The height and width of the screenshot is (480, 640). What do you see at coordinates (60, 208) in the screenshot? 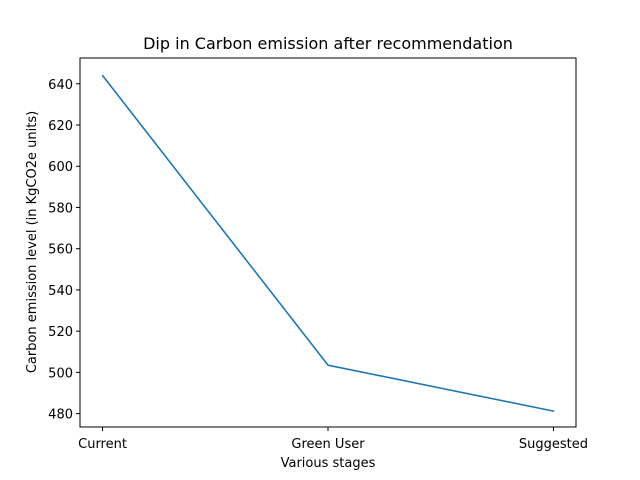
I see `y-tick-label: 580` at bounding box center [60, 208].